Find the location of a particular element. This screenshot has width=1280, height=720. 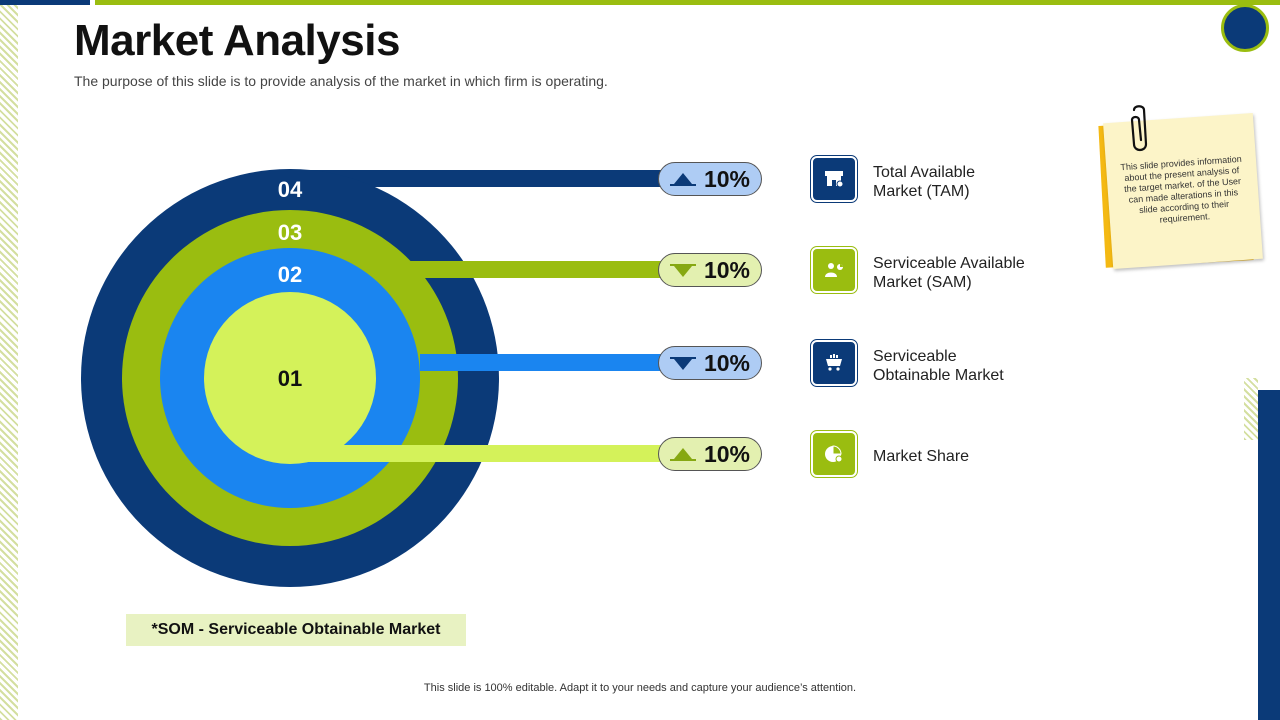

metric-label-som: Serviceable Obtainable Market is located at coordinates (938, 366).